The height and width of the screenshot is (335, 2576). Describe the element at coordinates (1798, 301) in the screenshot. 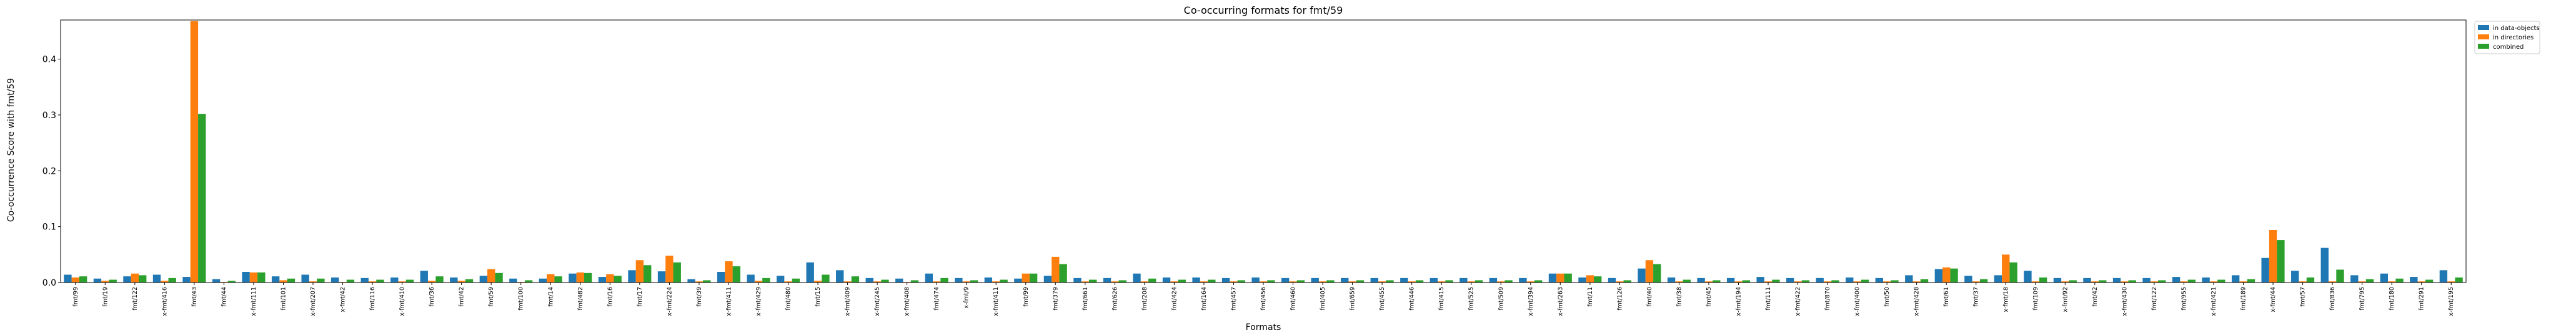

I see `x-tick-label: x-fmt/422` at that location.